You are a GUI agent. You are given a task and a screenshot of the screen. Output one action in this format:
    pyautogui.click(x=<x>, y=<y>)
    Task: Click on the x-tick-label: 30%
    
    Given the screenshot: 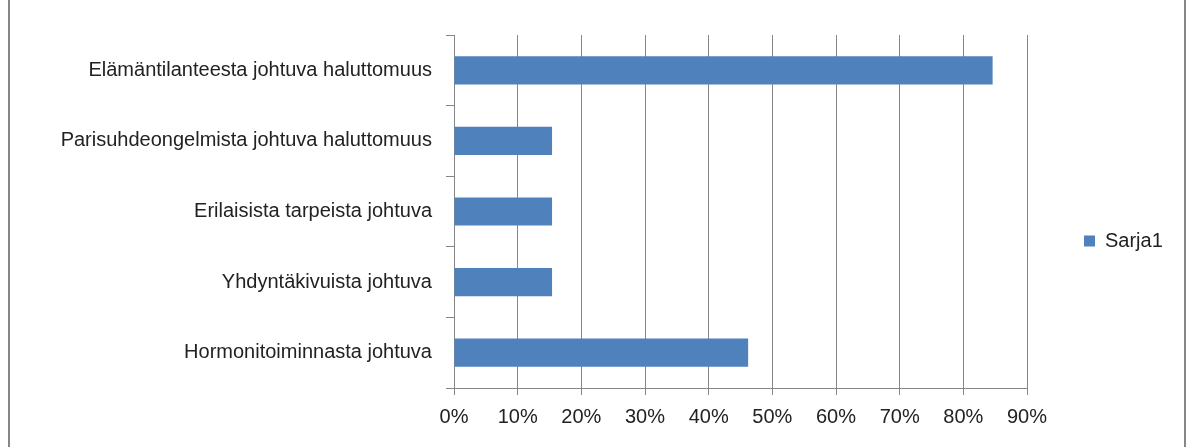 What is the action you would take?
    pyautogui.click(x=645, y=415)
    